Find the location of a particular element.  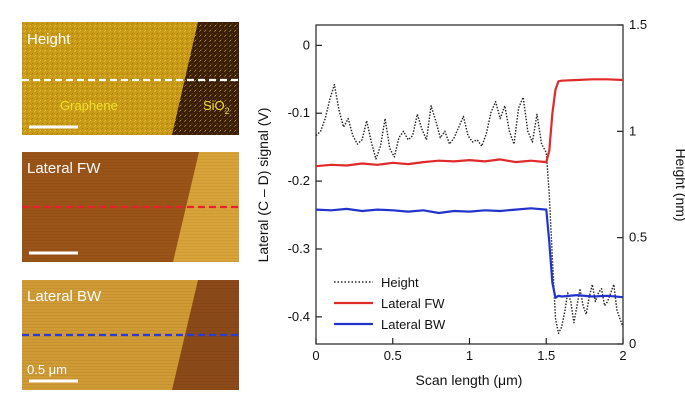

x-axis-label: Scan length (μm) is located at coordinates (469, 380).